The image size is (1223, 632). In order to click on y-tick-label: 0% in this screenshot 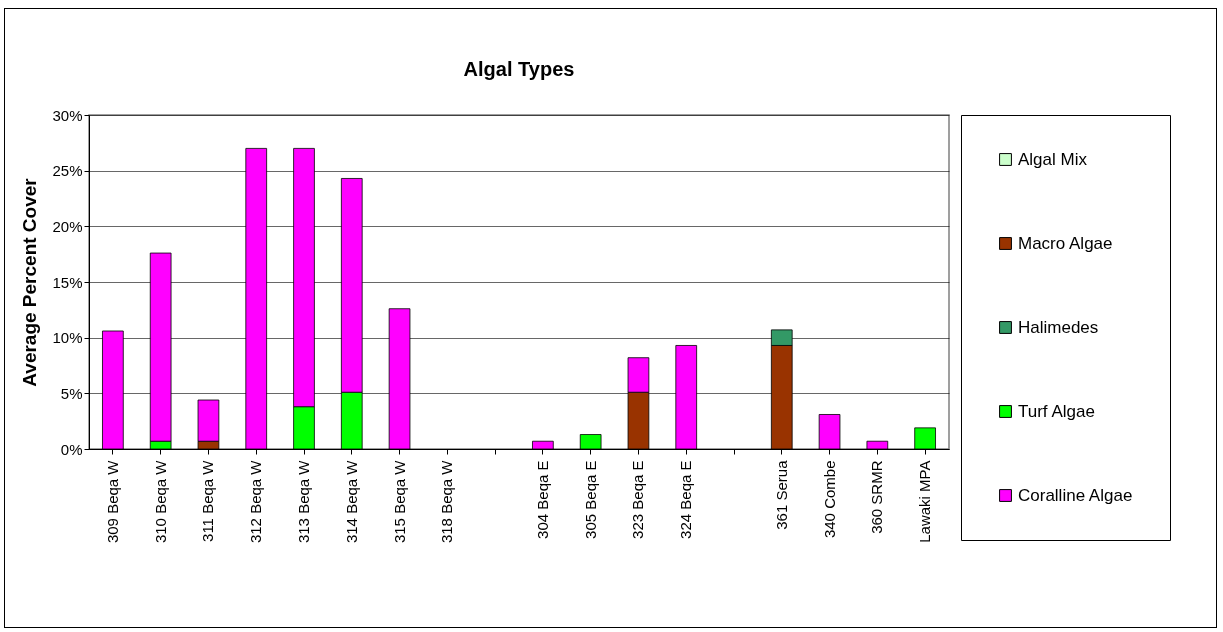, I will do `click(71, 449)`.